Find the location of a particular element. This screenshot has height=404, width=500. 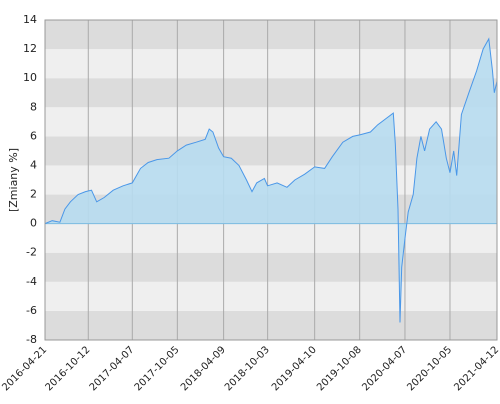

y-tick-label: 6 is located at coordinates (33, 135).